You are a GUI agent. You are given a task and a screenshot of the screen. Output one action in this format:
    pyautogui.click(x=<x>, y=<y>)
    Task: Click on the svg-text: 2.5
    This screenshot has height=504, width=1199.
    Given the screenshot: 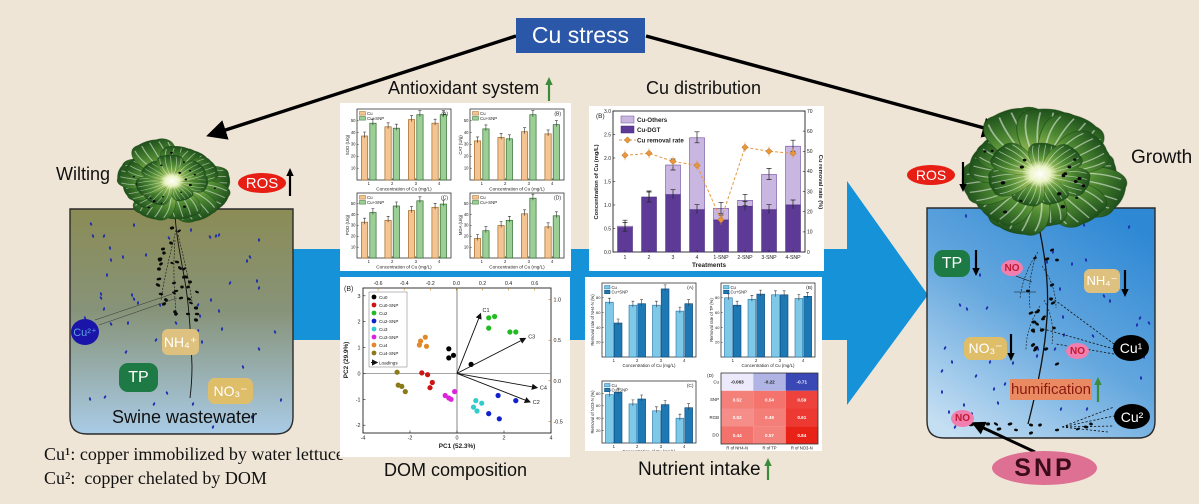 What is the action you would take?
    pyautogui.click(x=607, y=135)
    